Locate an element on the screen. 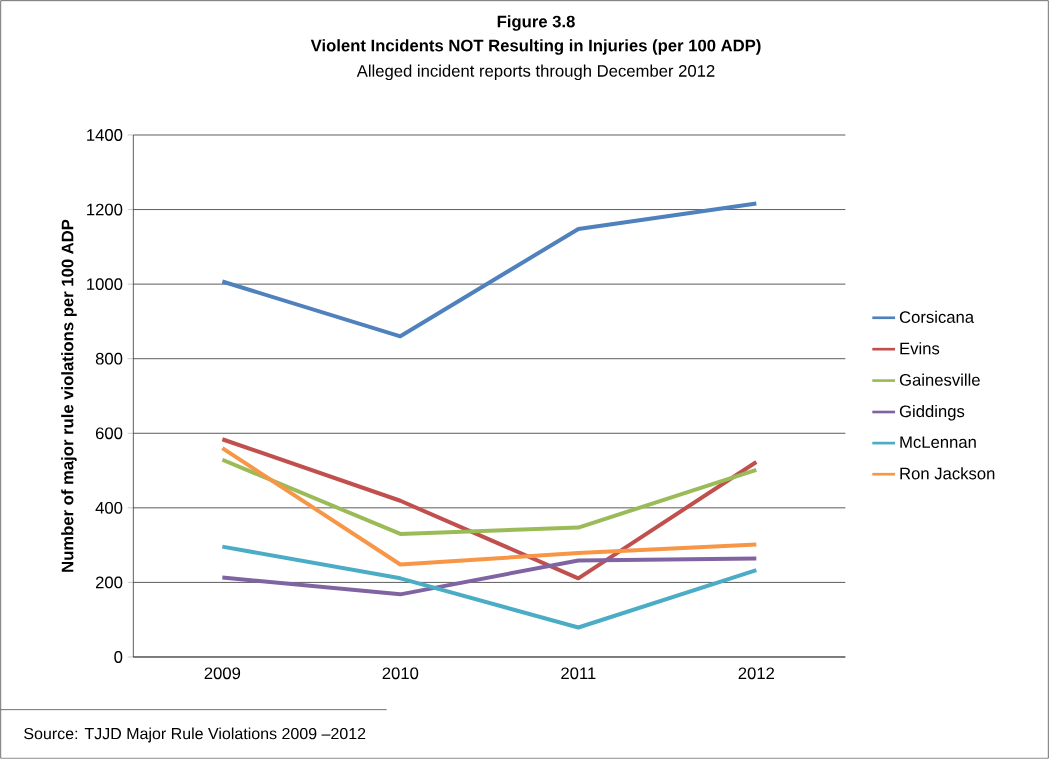 The height and width of the screenshot is (759, 1049). y-tick-label: 800 is located at coordinates (109, 358).